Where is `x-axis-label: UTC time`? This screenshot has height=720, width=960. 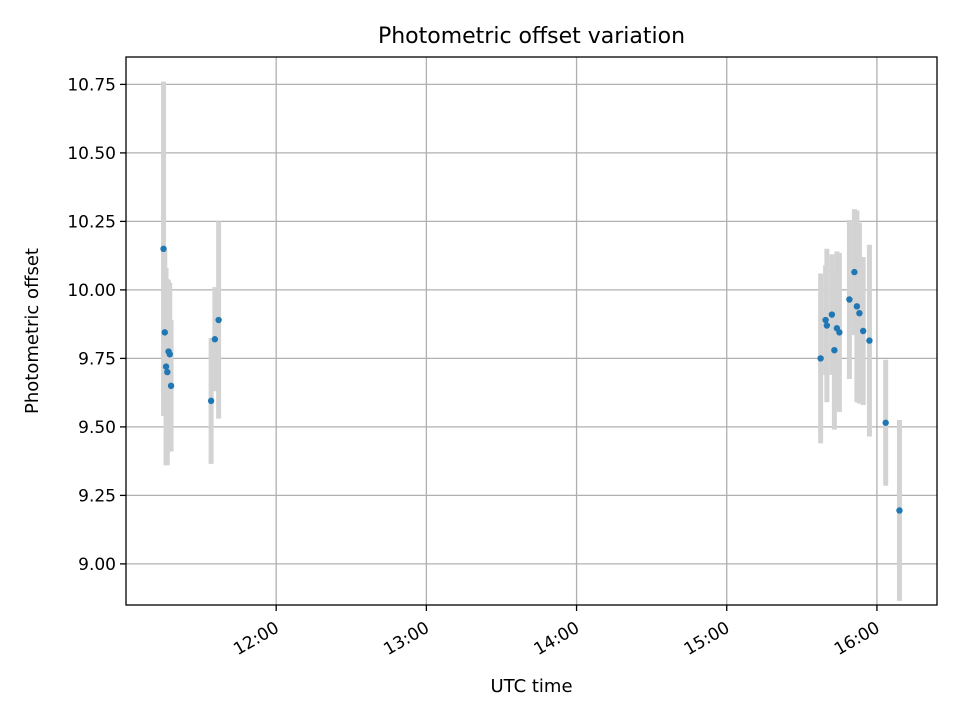
x-axis-label: UTC time is located at coordinates (531, 686).